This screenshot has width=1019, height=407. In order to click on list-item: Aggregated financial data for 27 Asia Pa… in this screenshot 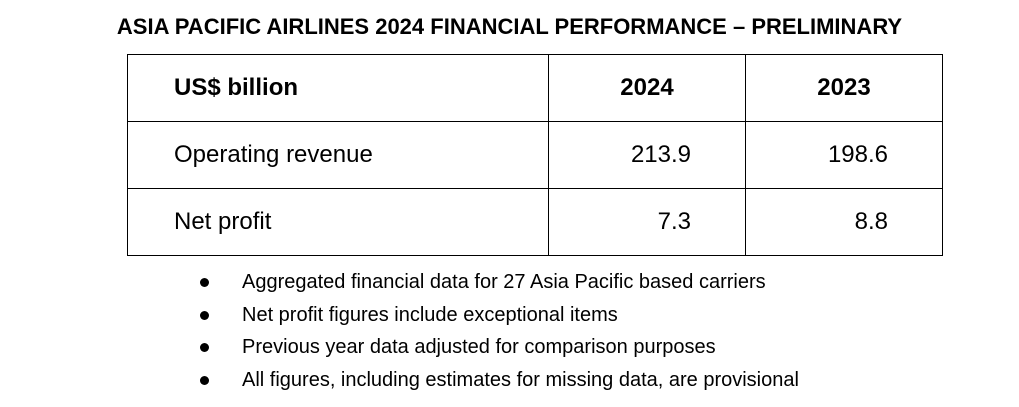, I will do `click(499, 282)`.